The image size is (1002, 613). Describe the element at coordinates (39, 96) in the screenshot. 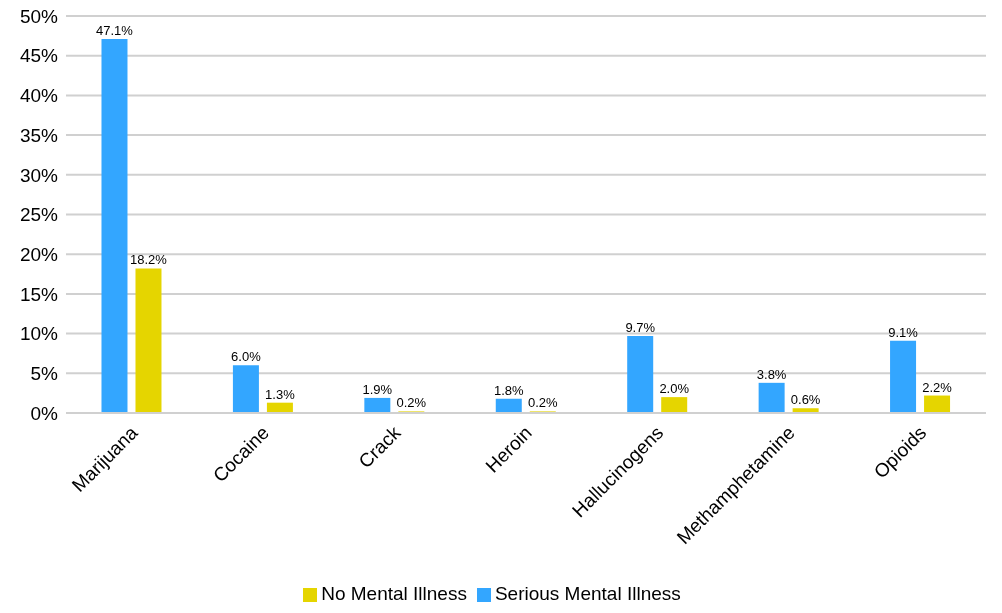

I see `y-tick-label: 40%` at that location.